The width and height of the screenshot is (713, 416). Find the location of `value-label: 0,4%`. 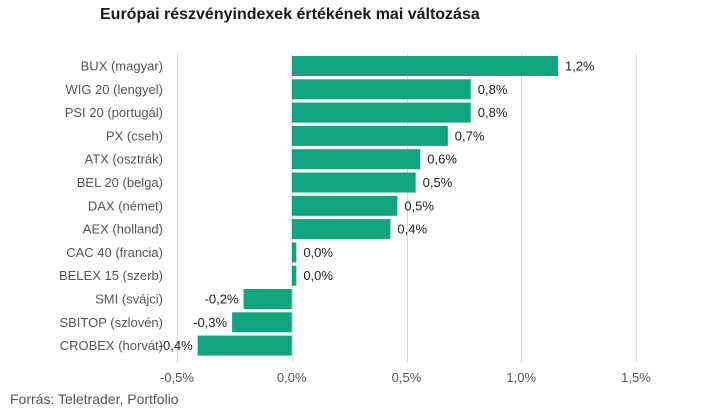

value-label: 0,4% is located at coordinates (412, 229).